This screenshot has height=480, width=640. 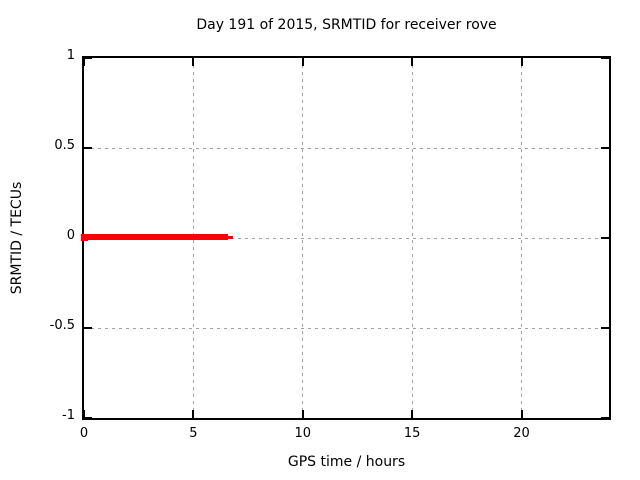 I want to click on x-tick-label: 0, so click(x=84, y=433).